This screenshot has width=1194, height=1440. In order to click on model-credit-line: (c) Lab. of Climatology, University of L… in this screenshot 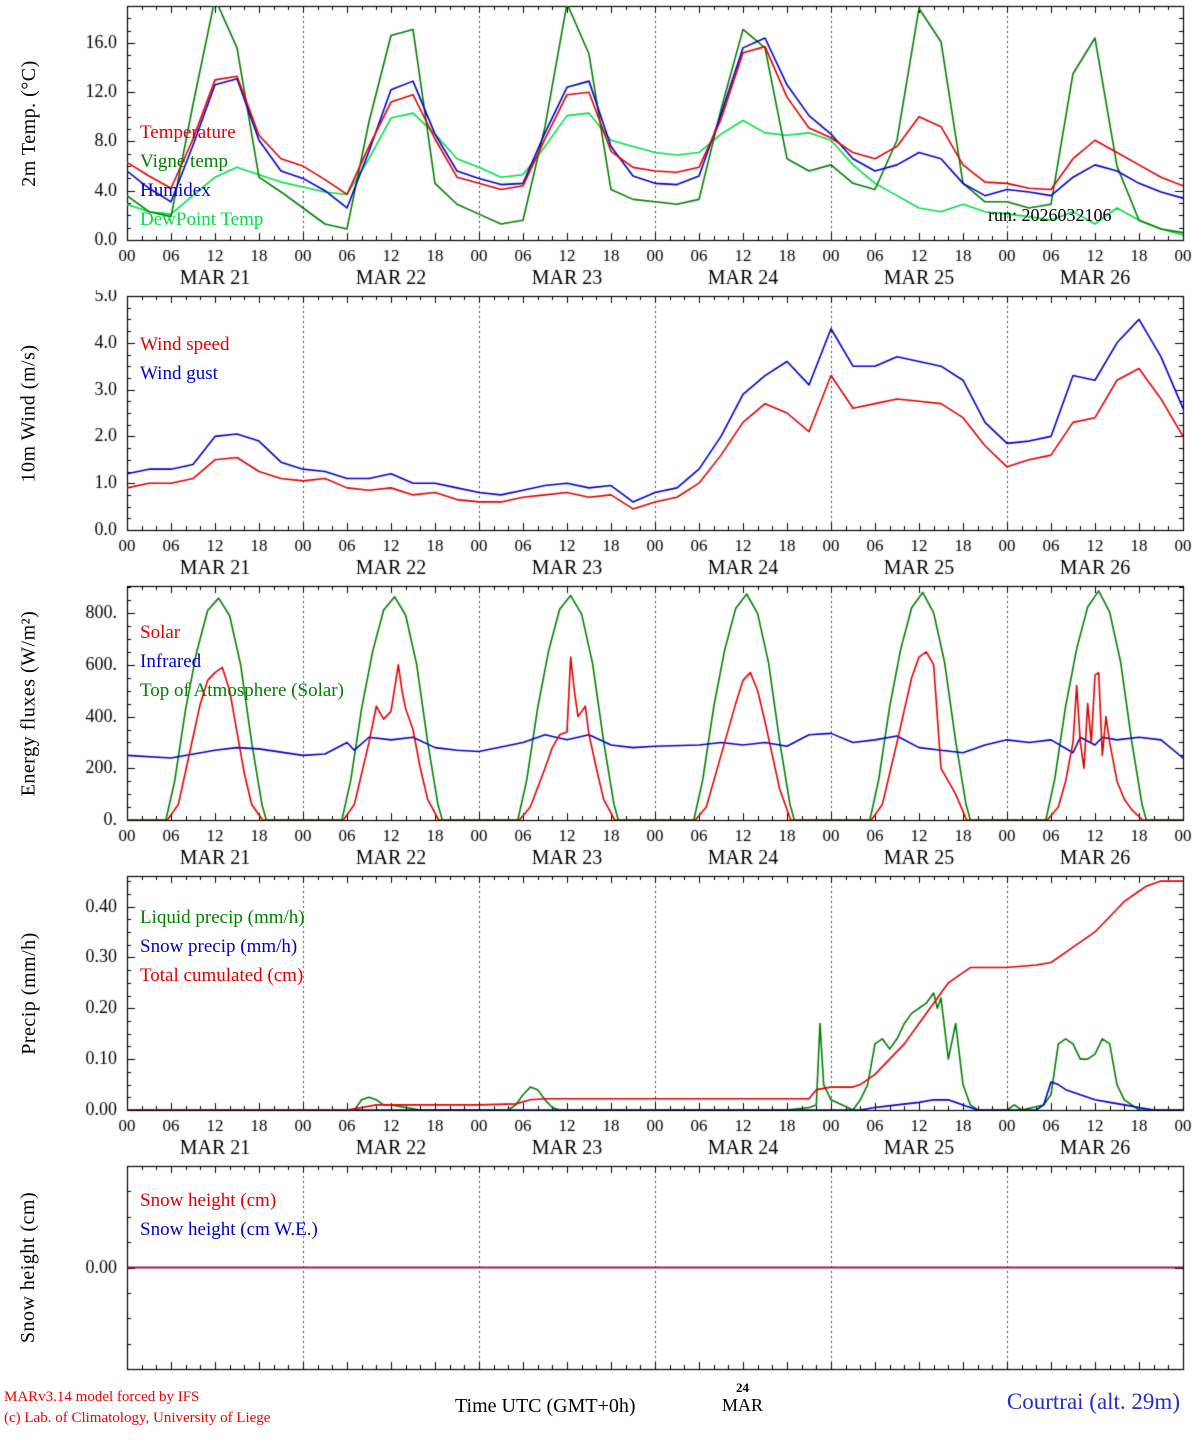, I will do `click(137, 1418)`.